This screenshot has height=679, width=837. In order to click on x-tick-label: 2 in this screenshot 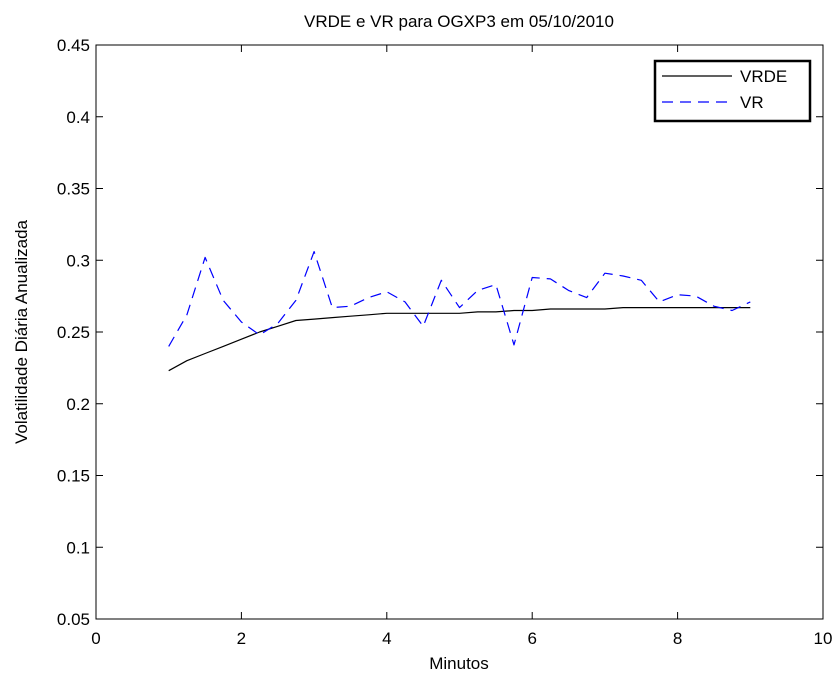, I will do `click(241, 638)`.